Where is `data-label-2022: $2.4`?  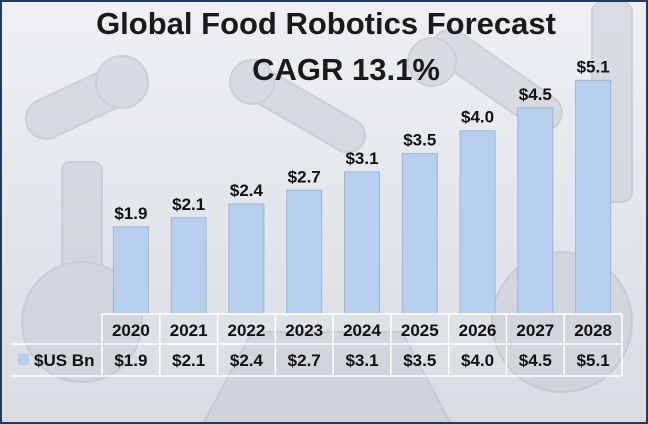
data-label-2022: $2.4 is located at coordinates (247, 190).